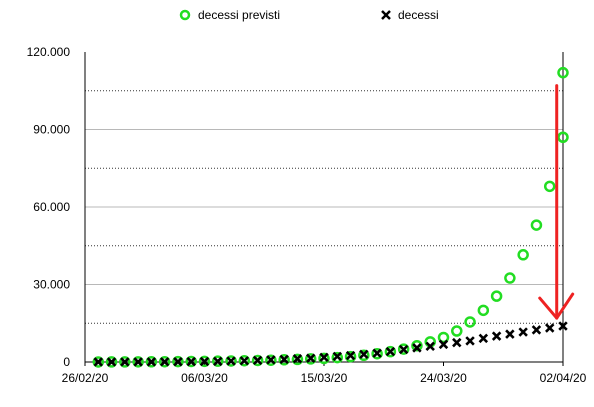  What do you see at coordinates (51, 130) in the screenshot?
I see `y-tick-label: 90.000` at bounding box center [51, 130].